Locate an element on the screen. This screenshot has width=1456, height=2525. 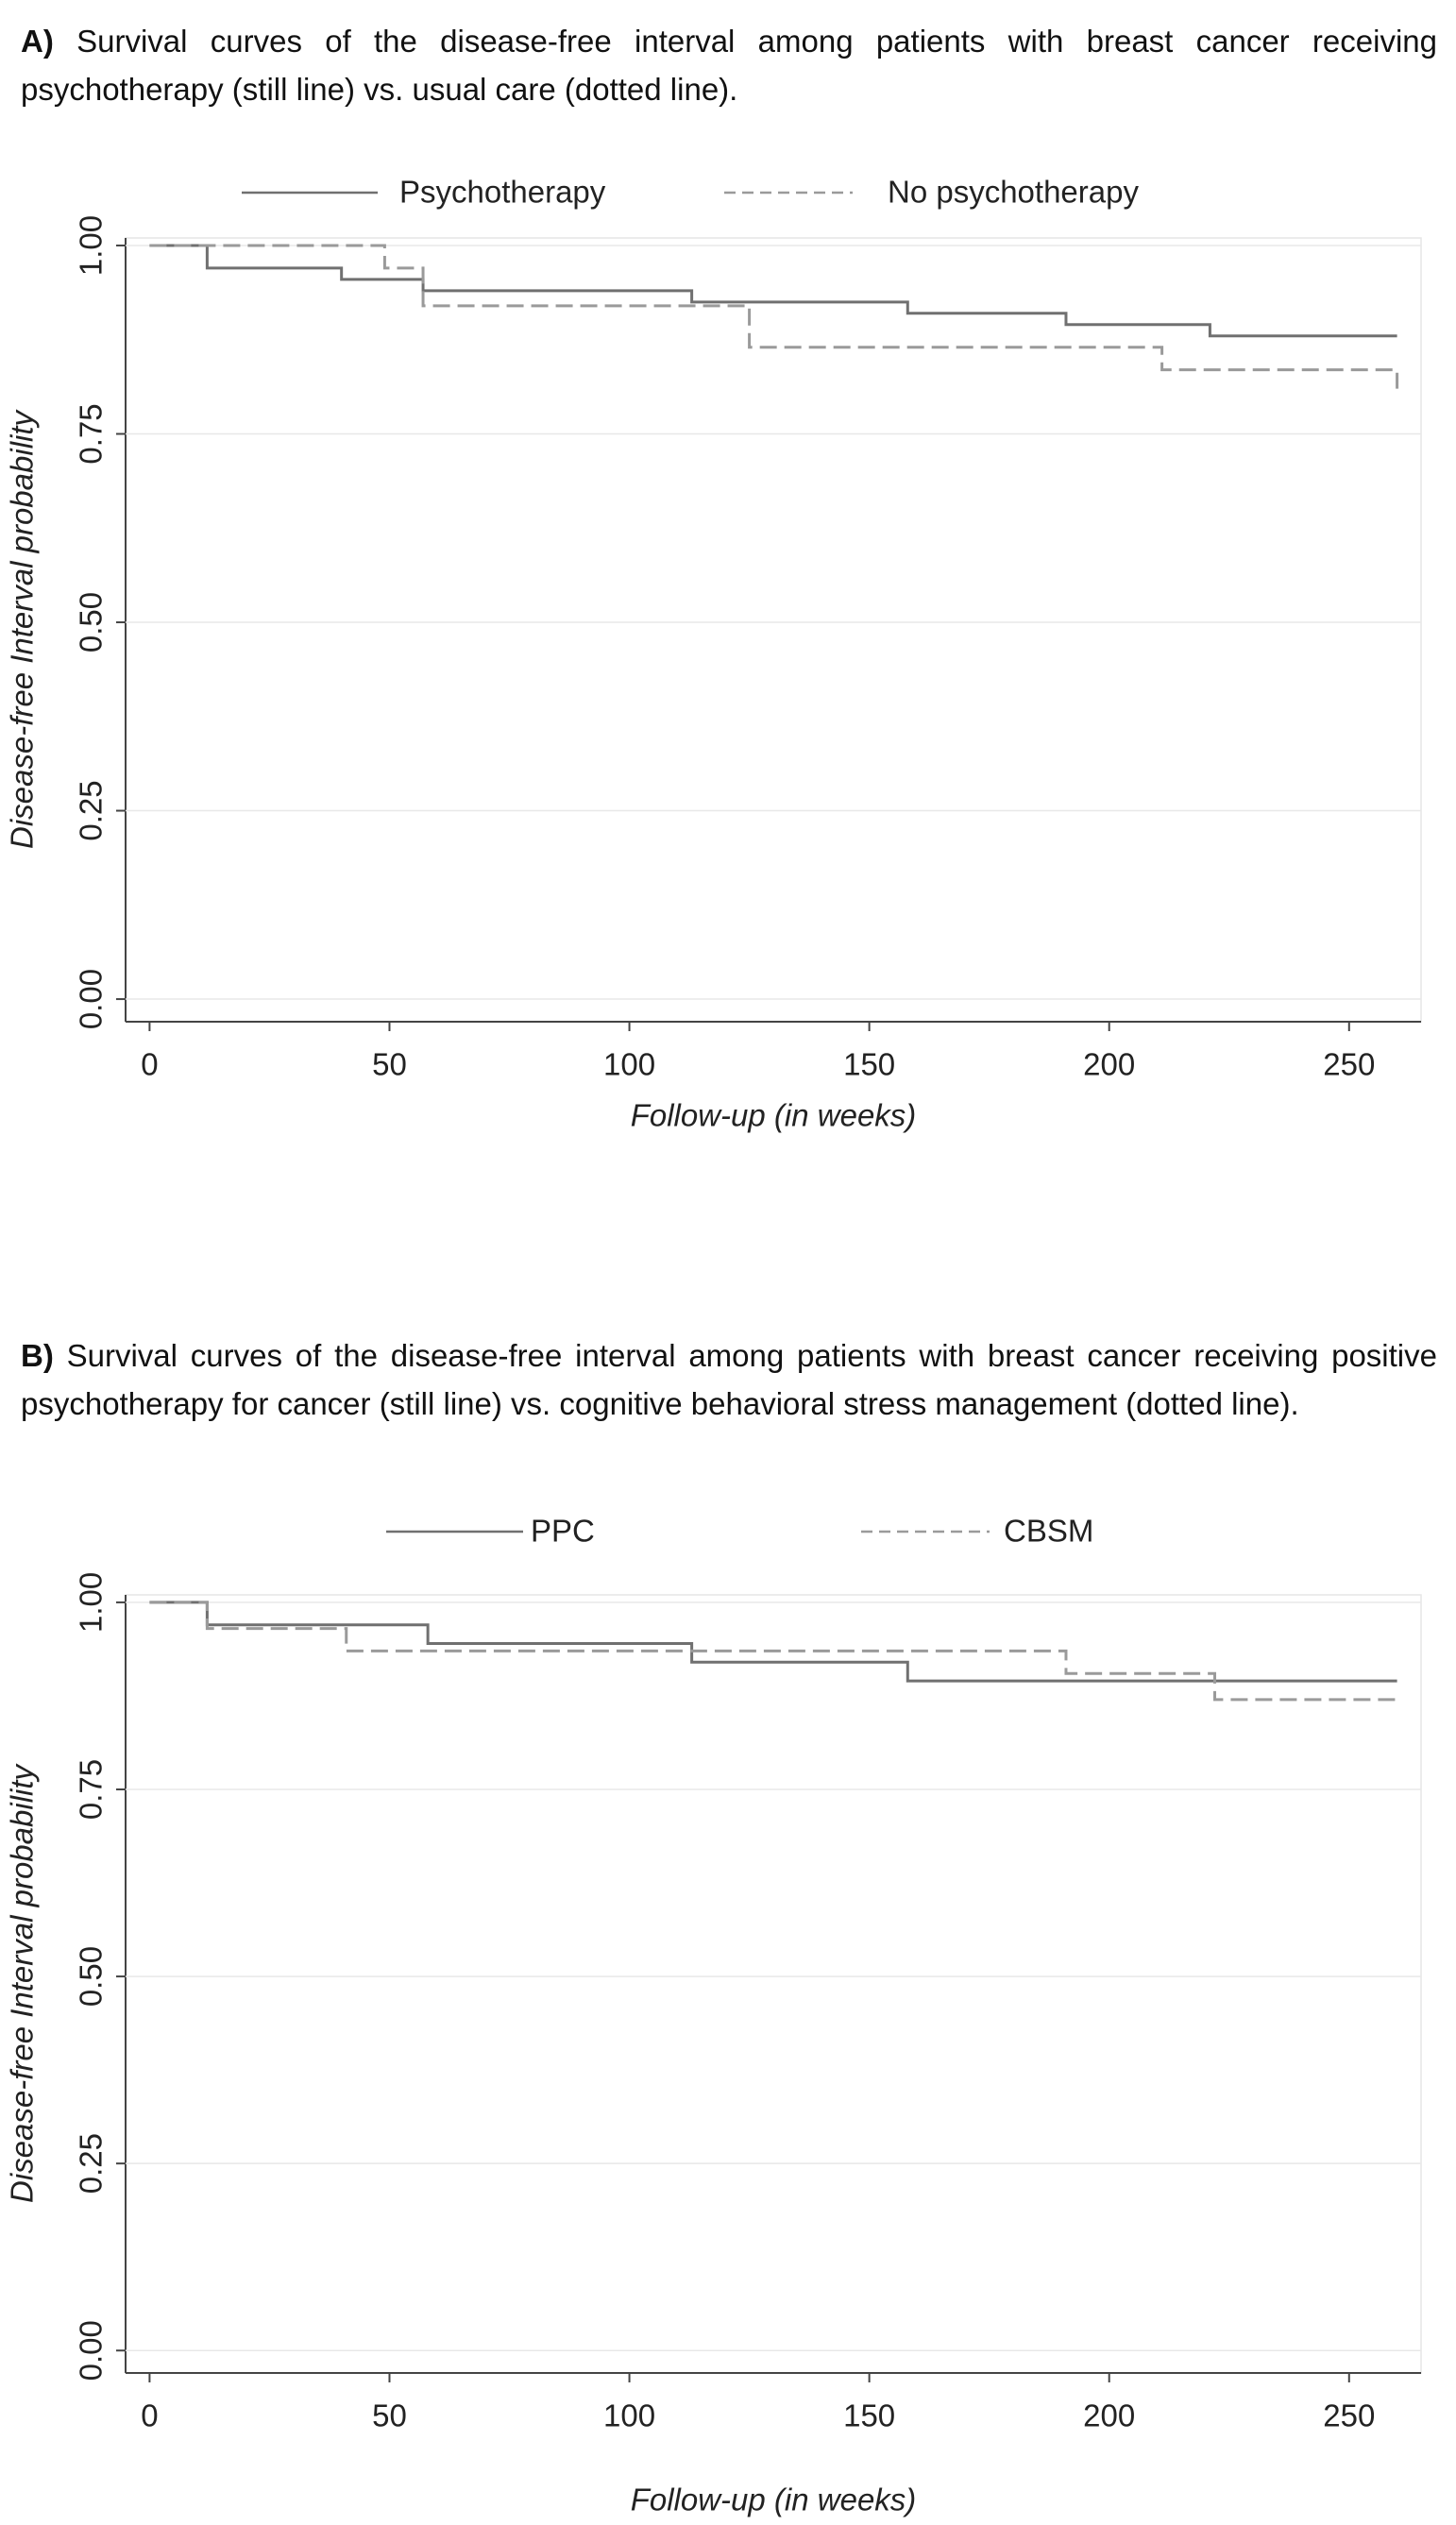
caption-label: B) is located at coordinates (37, 1355).